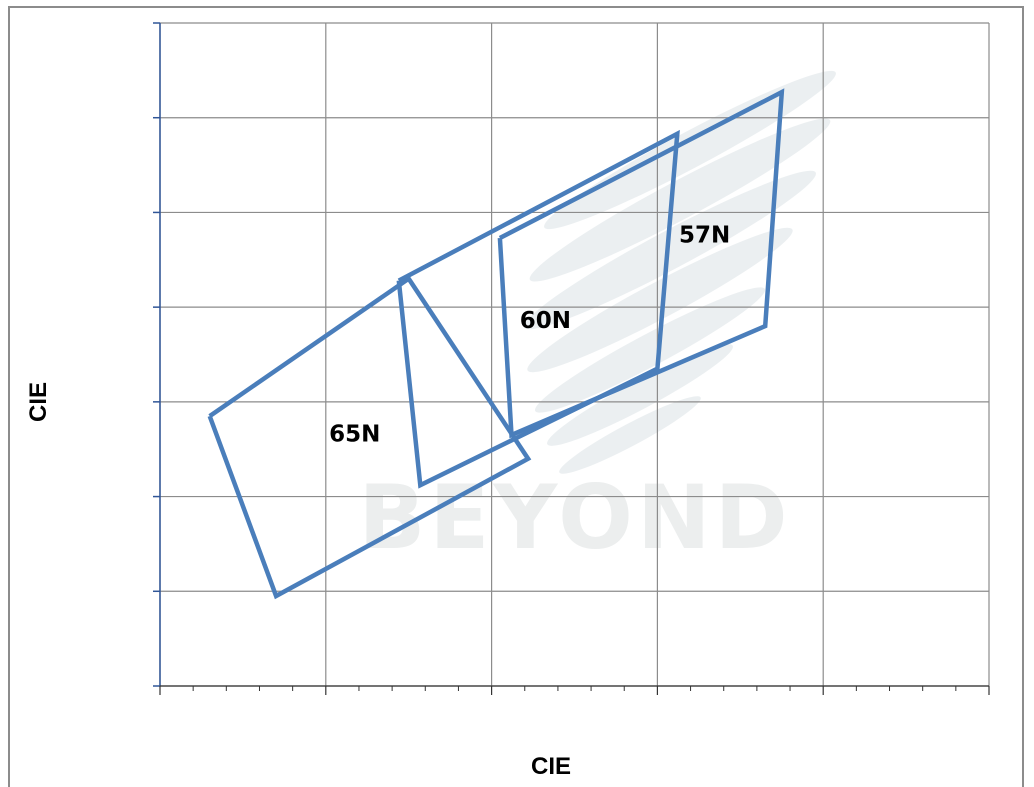 The height and width of the screenshot is (787, 1034). I want to click on region-label-65n: 65N, so click(354, 435).